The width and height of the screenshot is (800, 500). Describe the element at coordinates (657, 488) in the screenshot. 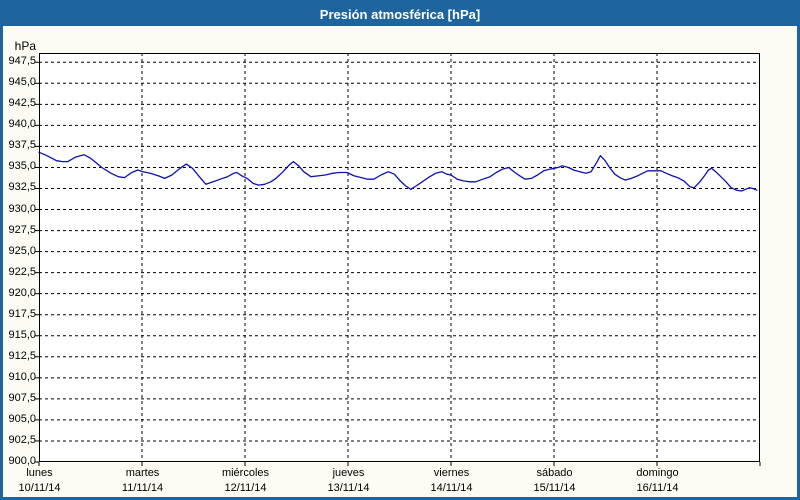

I see `day-date: 16/11/14` at that location.